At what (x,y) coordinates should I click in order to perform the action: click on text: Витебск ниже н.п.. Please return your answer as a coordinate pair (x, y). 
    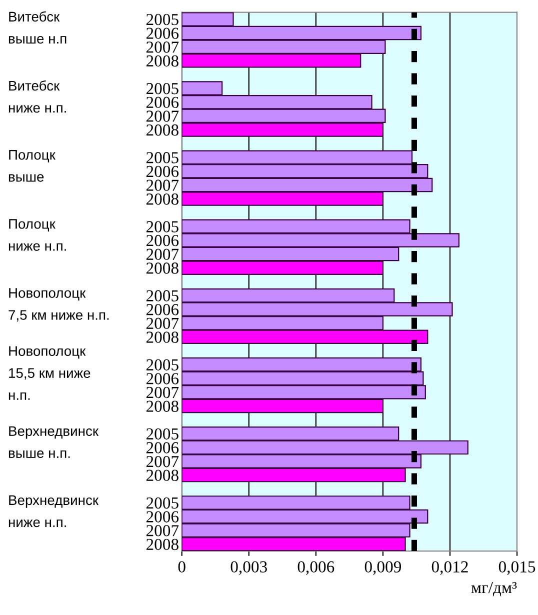
    Looking at the image, I should click on (37, 96).